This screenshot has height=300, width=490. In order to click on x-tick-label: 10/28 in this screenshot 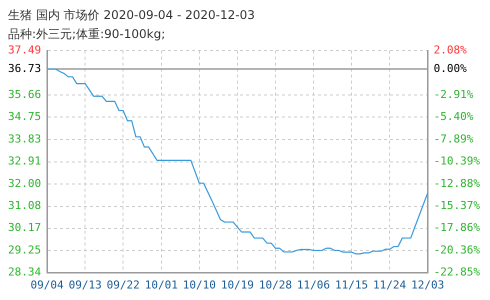, I will do `click(275, 285)`.